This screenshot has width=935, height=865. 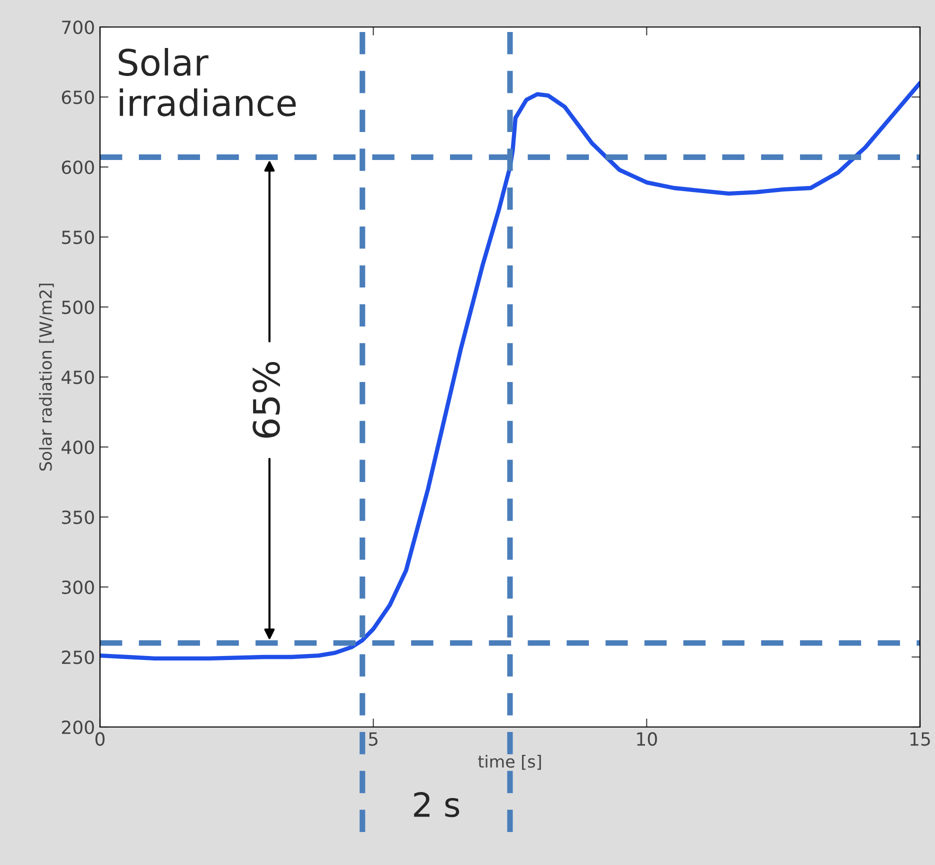 I want to click on y-tick-label: 650, so click(x=78, y=97).